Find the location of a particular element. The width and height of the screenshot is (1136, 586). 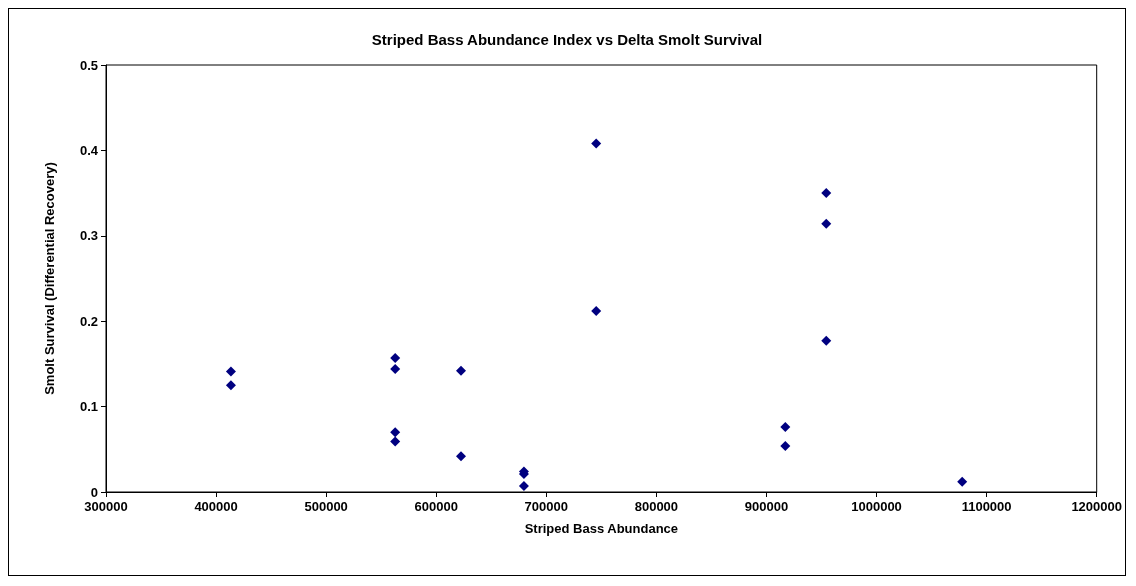

x-tick-label: 1200000 is located at coordinates (1097, 506).